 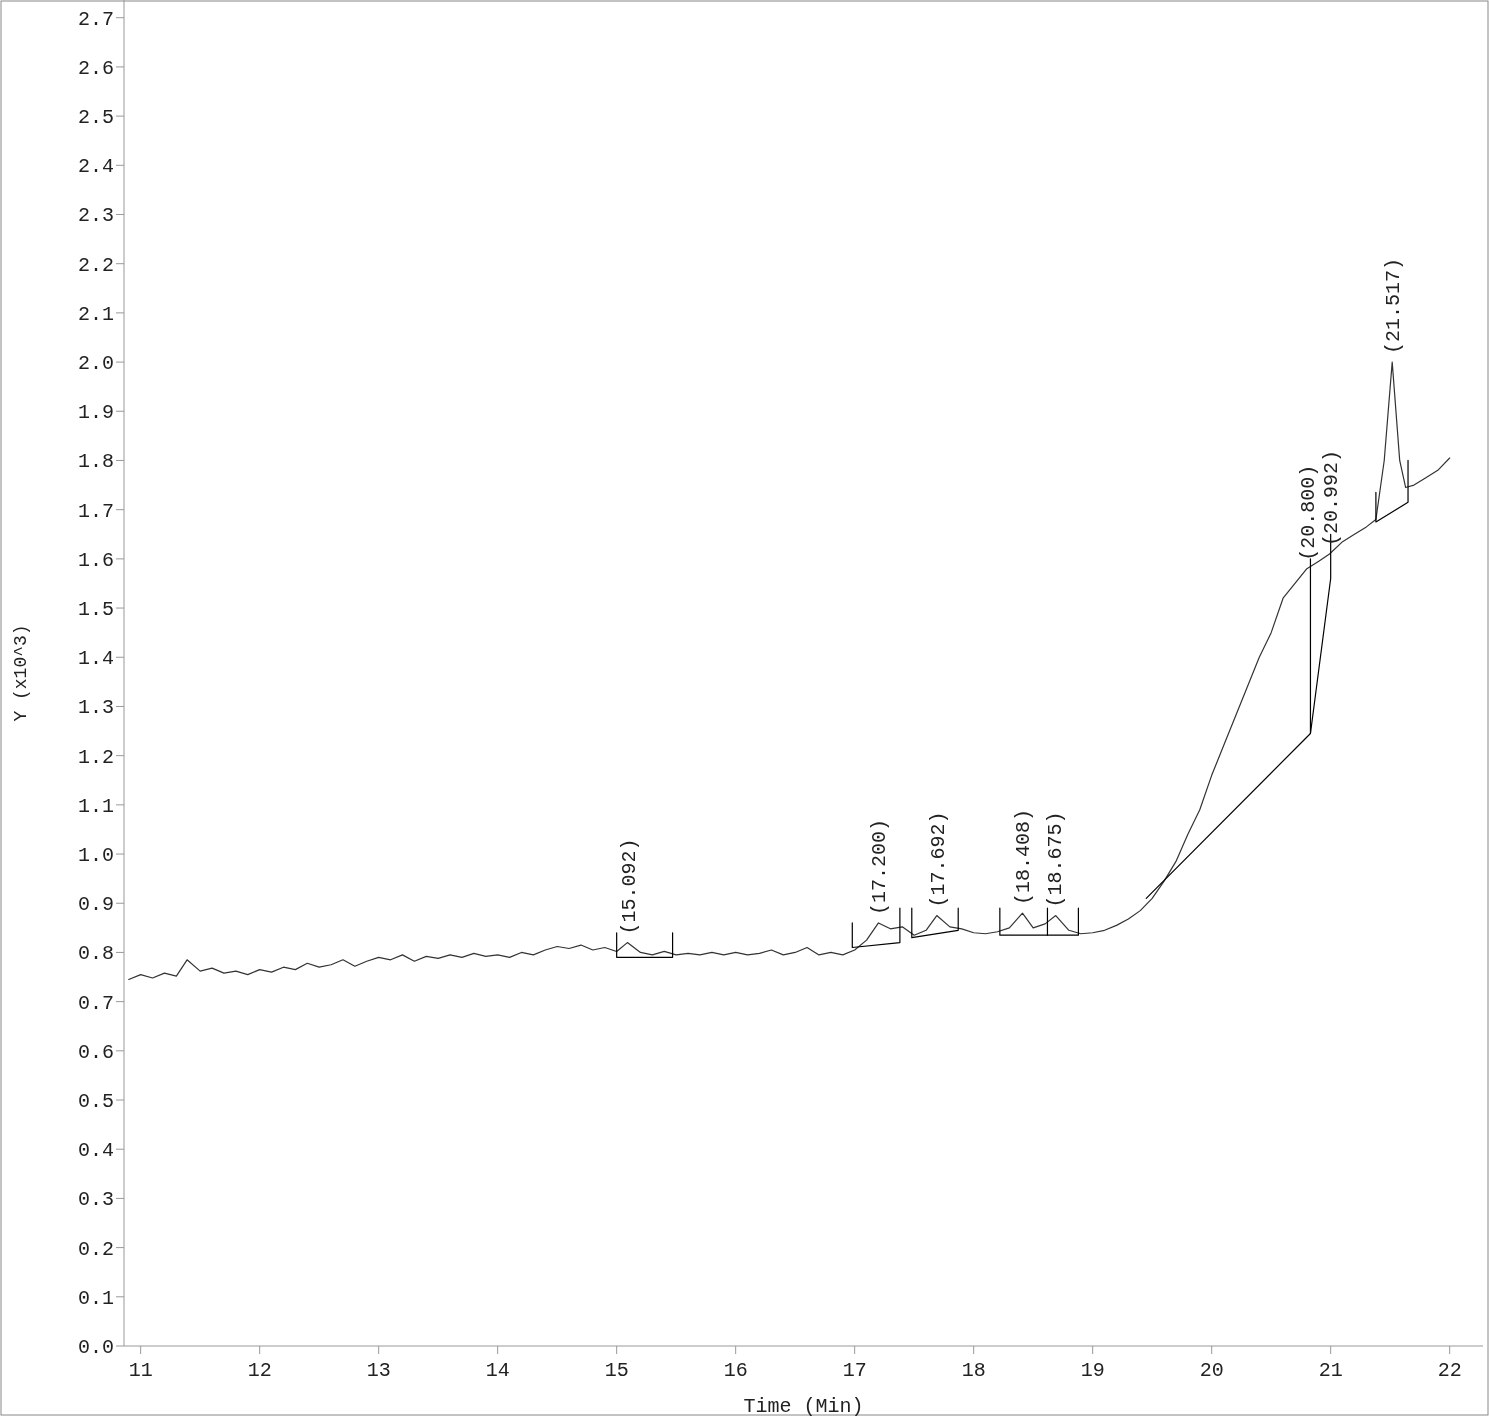 What do you see at coordinates (95, 265) in the screenshot?
I see `y-tick-label: 2.2` at bounding box center [95, 265].